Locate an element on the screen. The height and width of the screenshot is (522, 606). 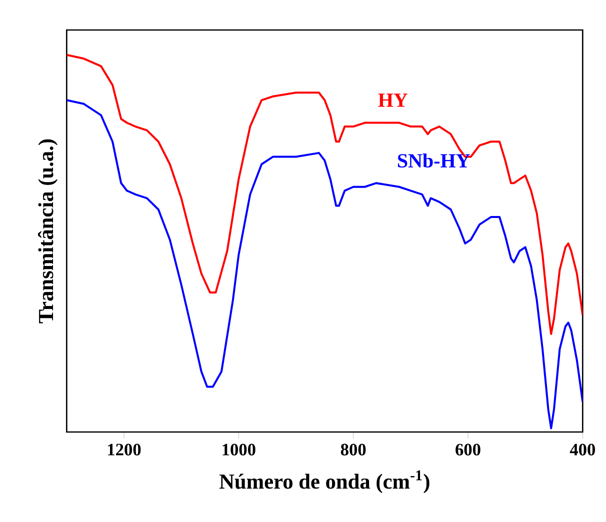
x-tick-label: 400 is located at coordinates (582, 450).